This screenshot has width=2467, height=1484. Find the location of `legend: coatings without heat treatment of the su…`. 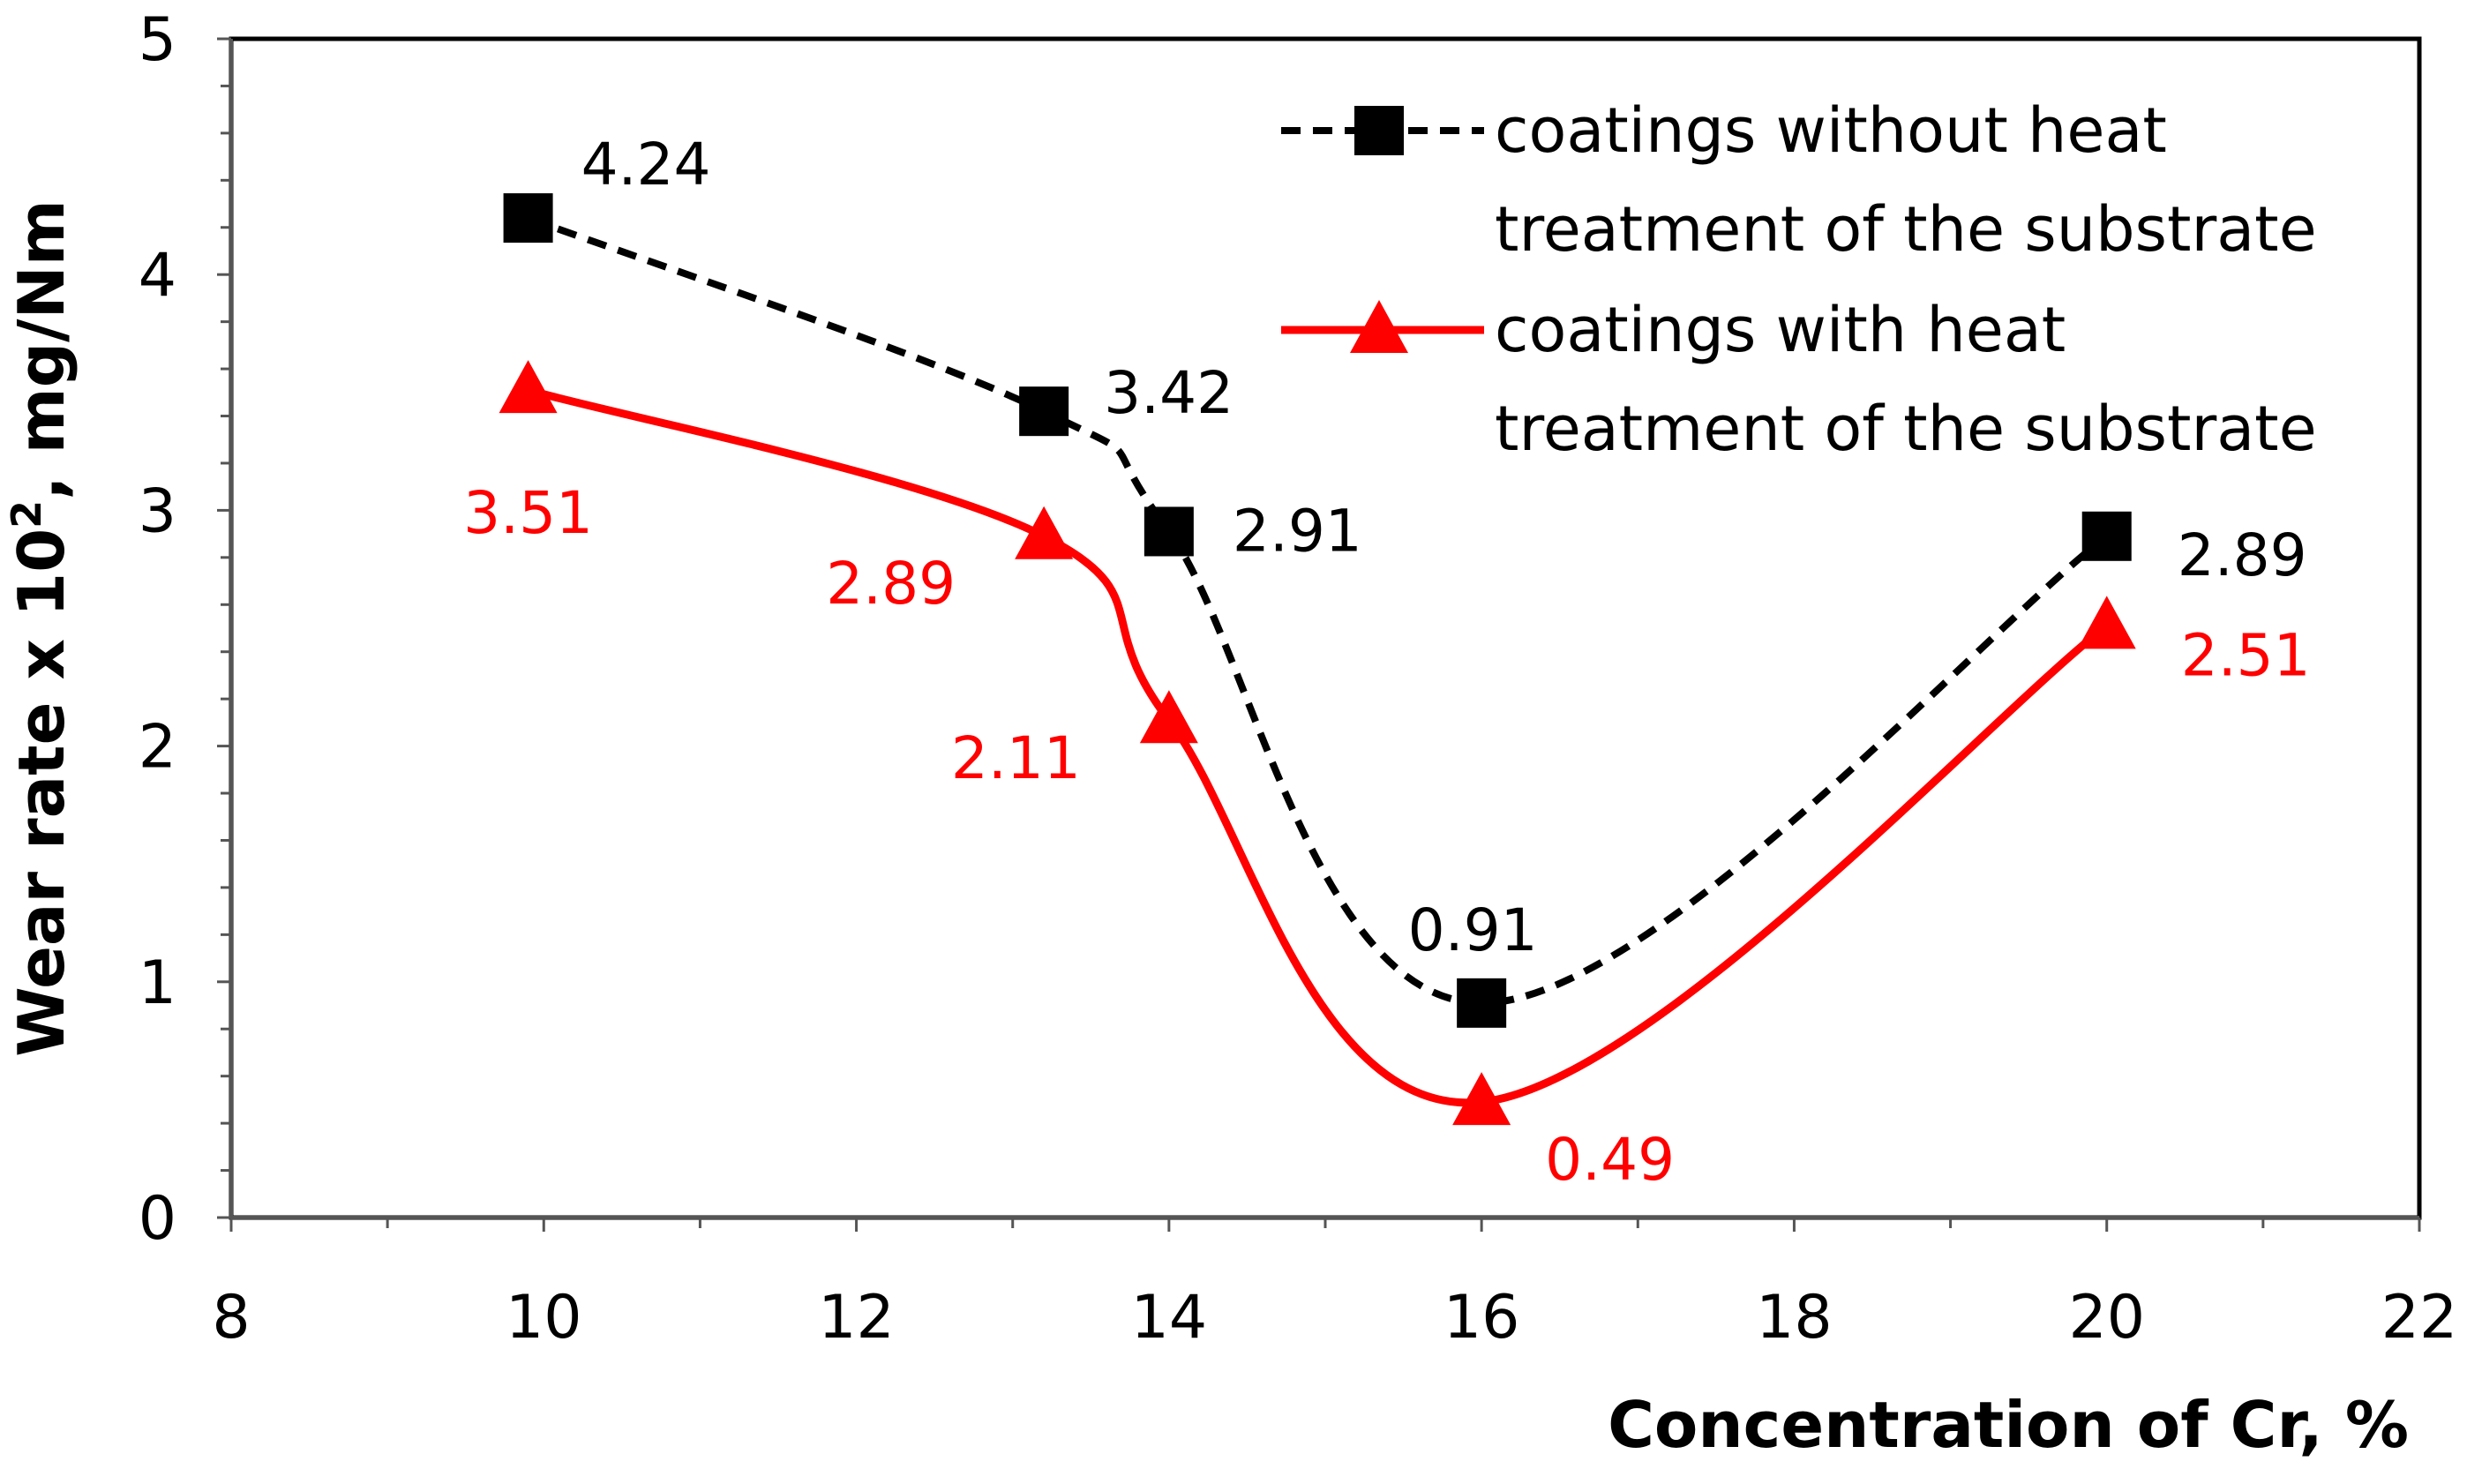

legend: coatings without heat treatment of the su… is located at coordinates (1799, 279).